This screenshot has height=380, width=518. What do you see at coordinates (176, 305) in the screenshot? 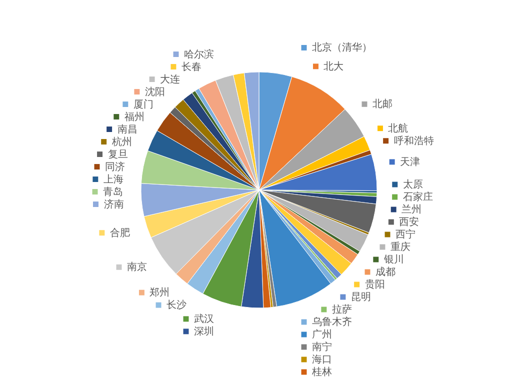
I see `legend-label: 长沙` at bounding box center [176, 305].